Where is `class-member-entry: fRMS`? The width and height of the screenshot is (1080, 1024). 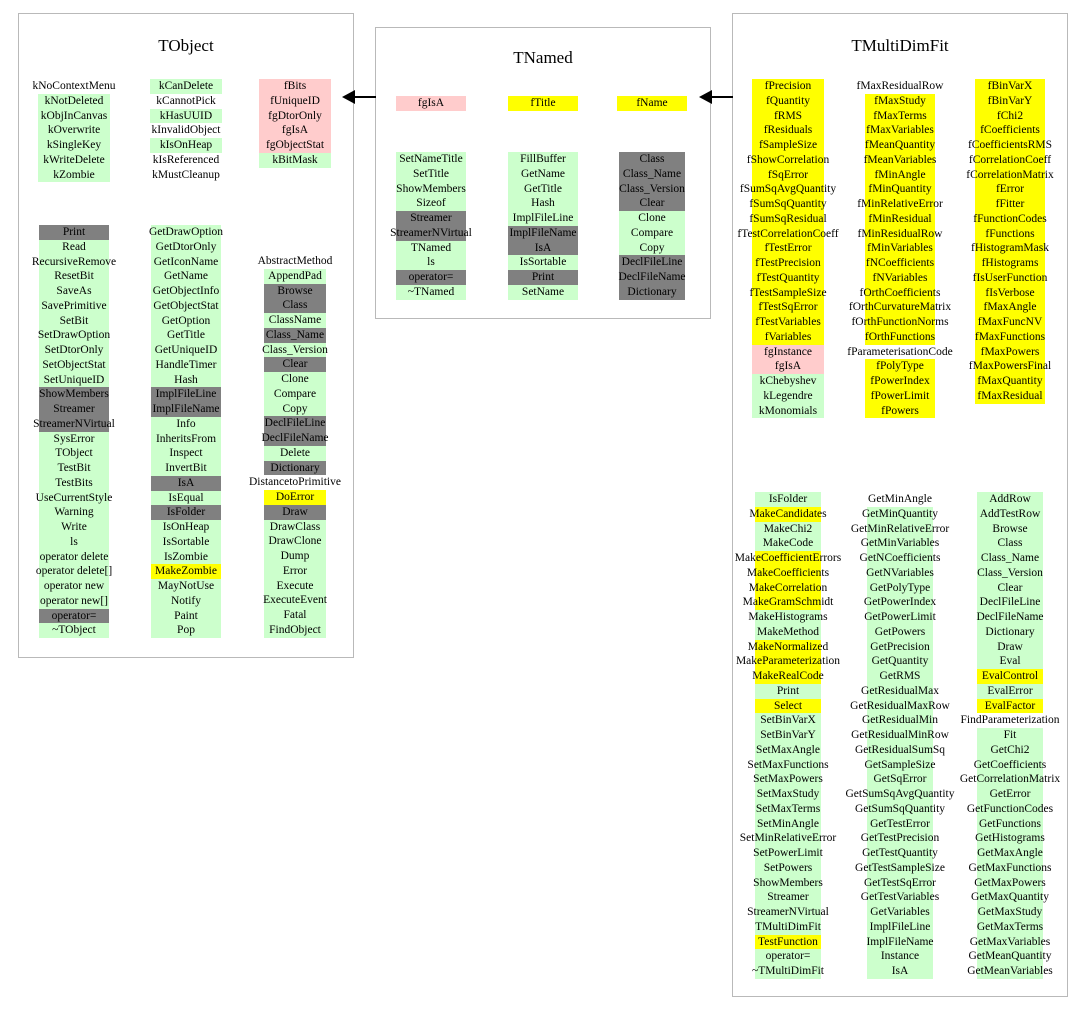 class-member-entry: fRMS is located at coordinates (788, 116).